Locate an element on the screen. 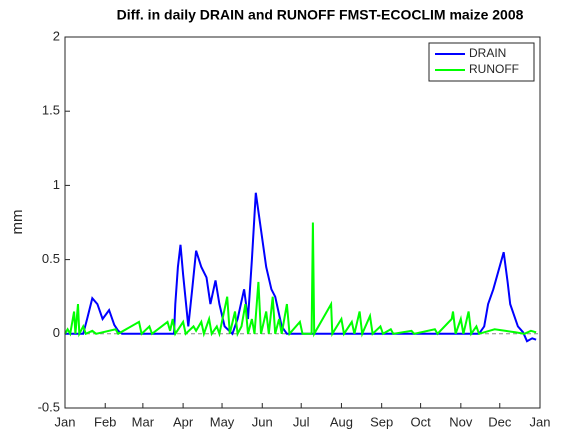  legend-label: RUNOFF is located at coordinates (494, 69).